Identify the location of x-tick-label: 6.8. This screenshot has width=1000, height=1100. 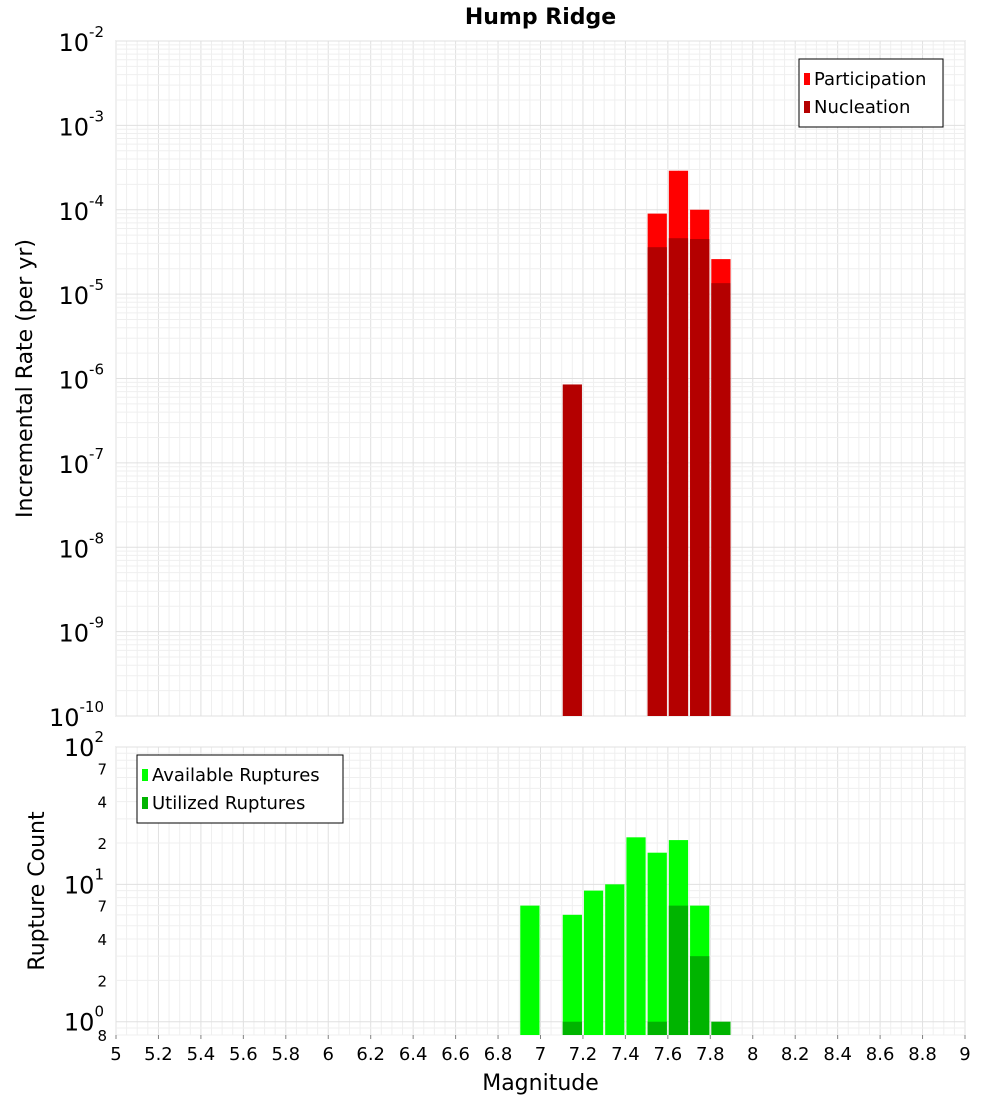
(498, 1054).